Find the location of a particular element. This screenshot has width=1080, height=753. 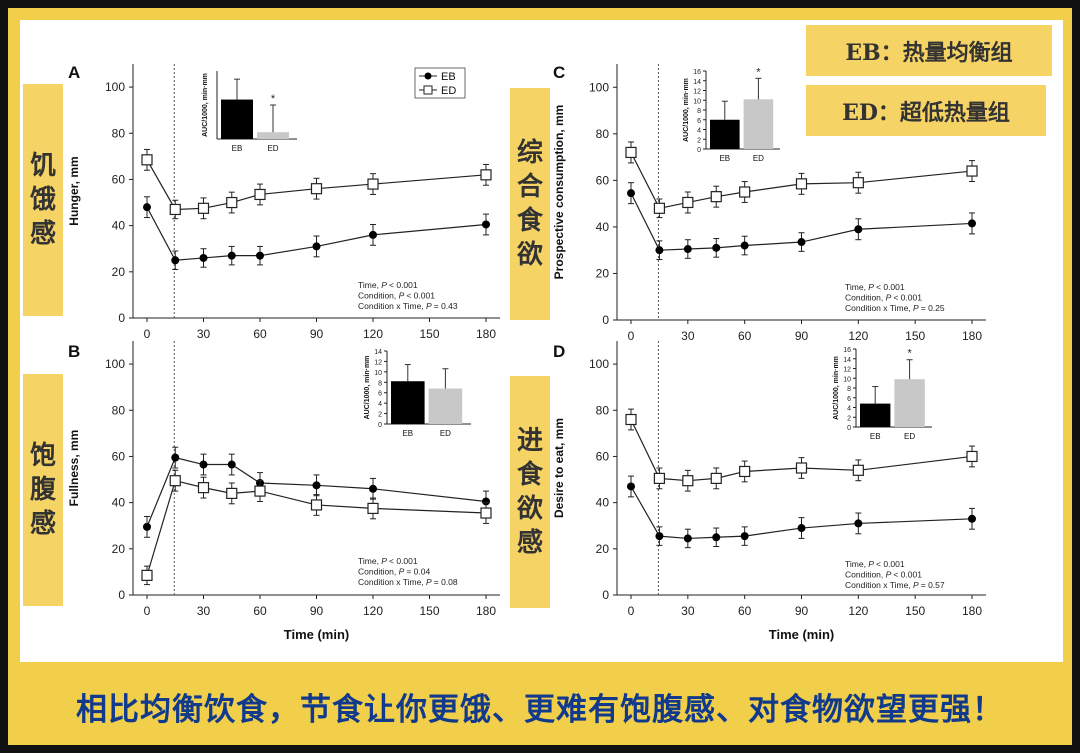

side-label-desire: 进食欲感 is located at coordinates (530, 492).